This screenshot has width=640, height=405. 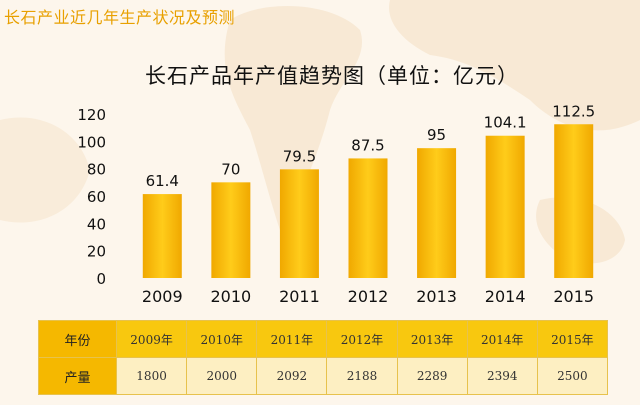 What do you see at coordinates (101, 279) in the screenshot?
I see `y-tick-label: 0` at bounding box center [101, 279].